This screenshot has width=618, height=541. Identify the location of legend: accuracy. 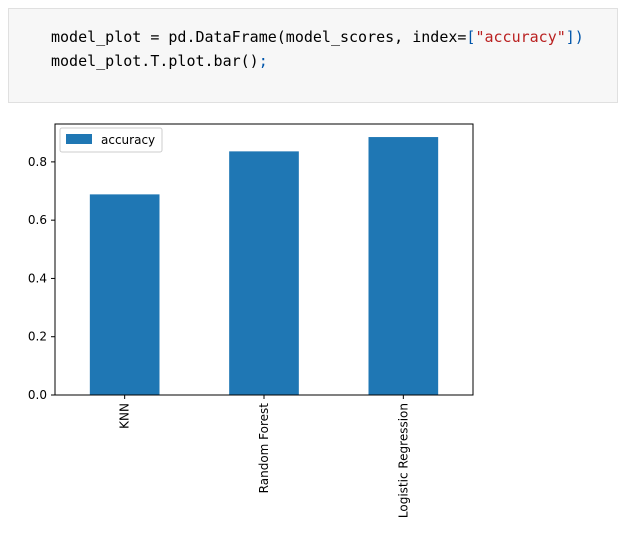
(111, 140).